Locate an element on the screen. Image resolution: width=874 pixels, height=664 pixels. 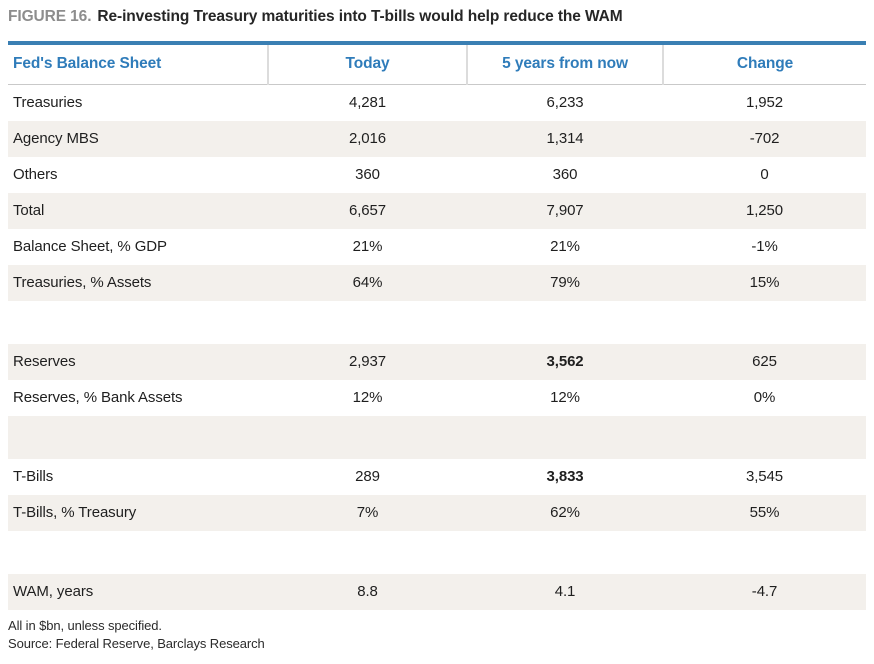
today-value-cell: 2,016 is located at coordinates (367, 138).